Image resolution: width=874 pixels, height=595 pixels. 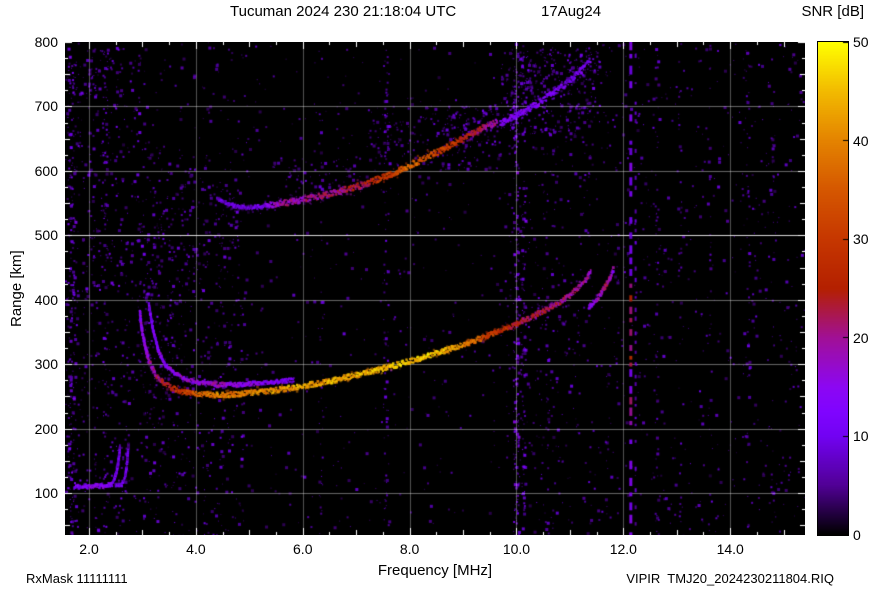 What do you see at coordinates (46, 170) in the screenshot?
I see `y-tick-label: 600` at bounding box center [46, 170].